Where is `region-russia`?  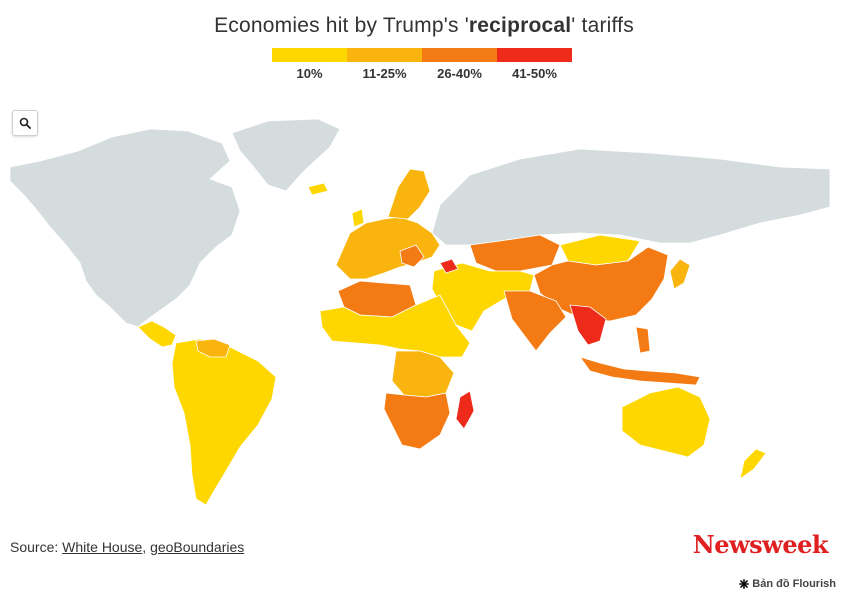
region-russia is located at coordinates (631, 197).